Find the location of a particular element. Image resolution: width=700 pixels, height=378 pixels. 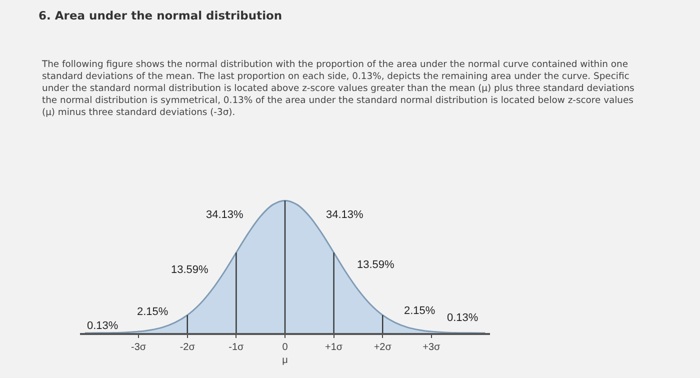

chart-title: 6. Area under the normal distribution is located at coordinates (160, 15).